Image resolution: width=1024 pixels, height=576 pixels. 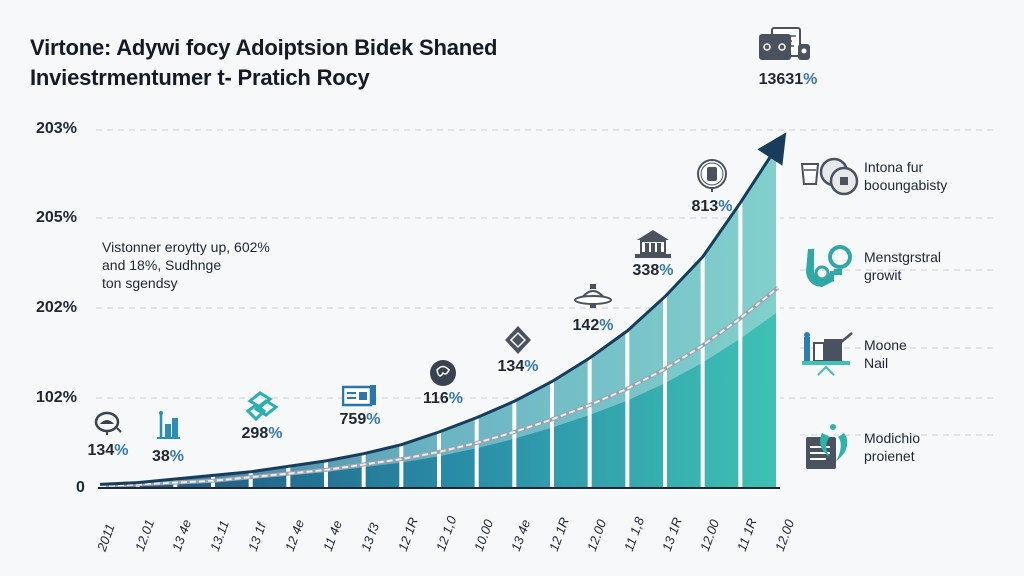 I want to click on id-card-icon, so click(x=359, y=397).